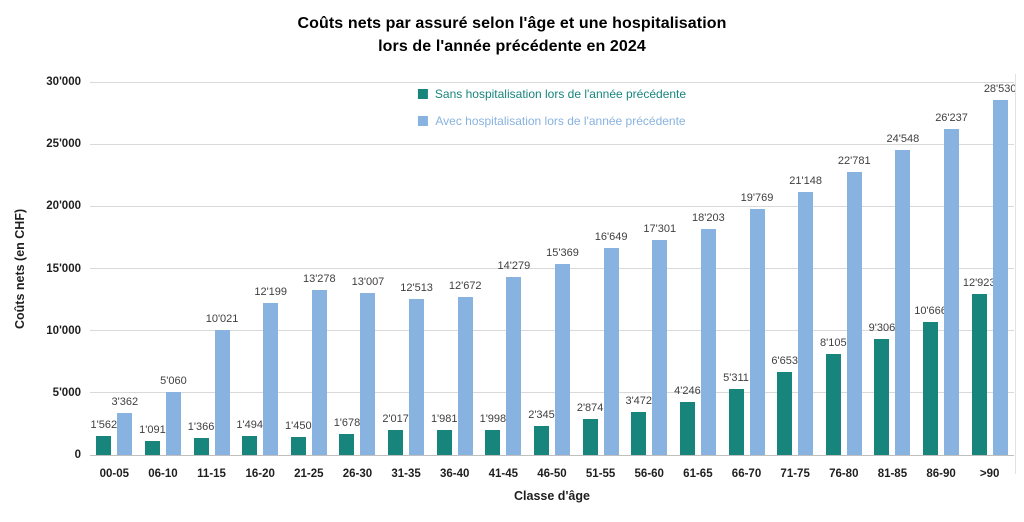 Image resolution: width=1024 pixels, height=522 pixels. I want to click on x-axis-tick-label: 41-45, so click(503, 474).